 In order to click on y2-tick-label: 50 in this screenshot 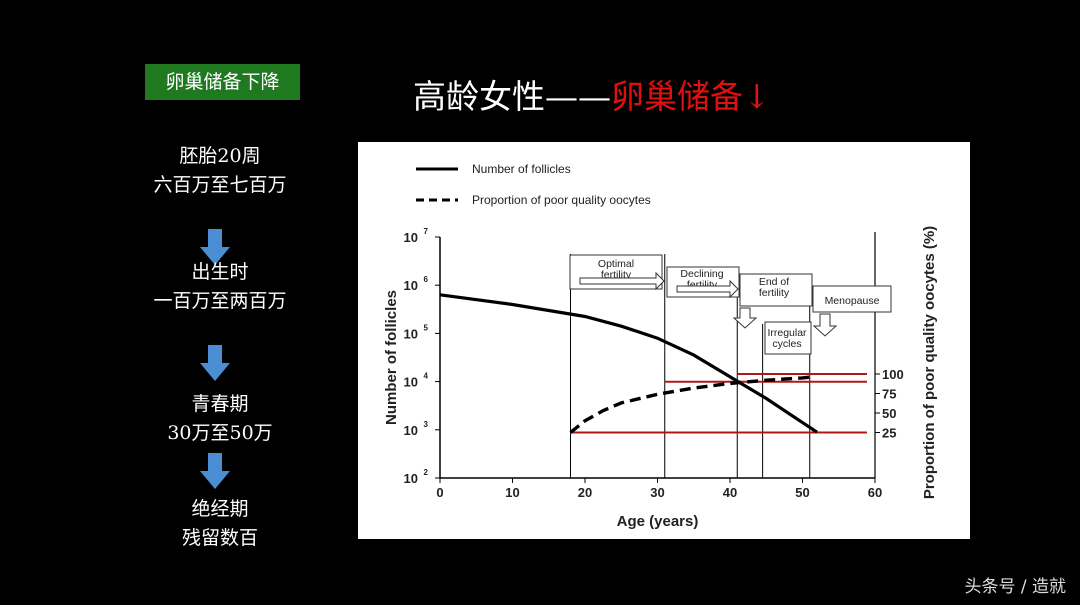, I will do `click(889, 413)`.